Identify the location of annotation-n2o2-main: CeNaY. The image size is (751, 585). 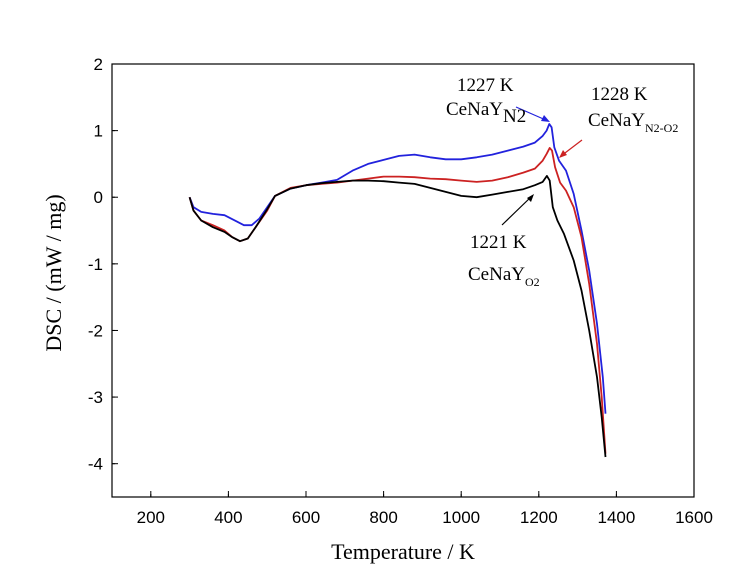
(616, 120).